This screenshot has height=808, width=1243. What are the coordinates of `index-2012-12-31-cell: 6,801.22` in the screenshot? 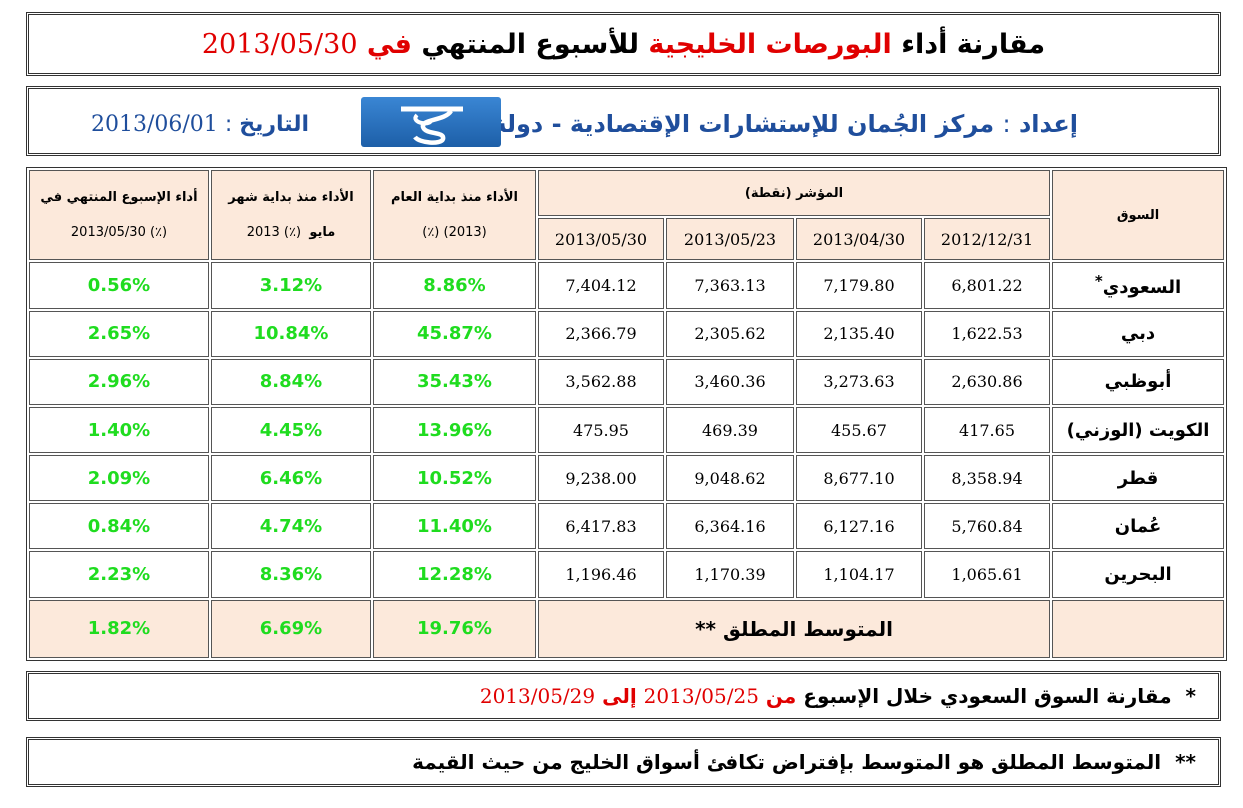 It's located at (987, 285).